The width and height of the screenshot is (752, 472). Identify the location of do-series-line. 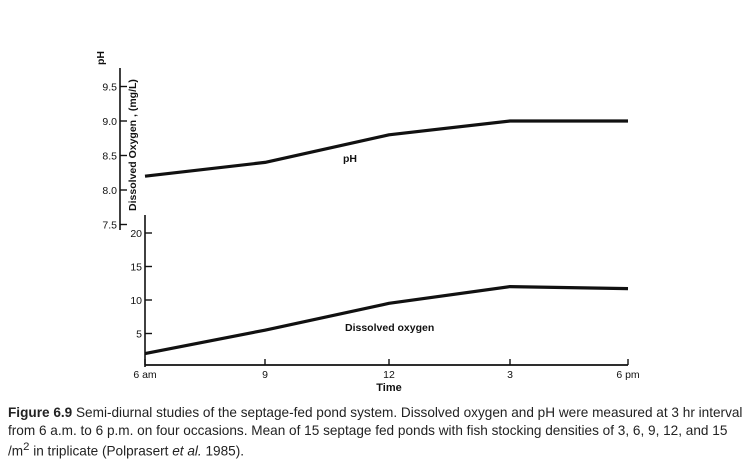
(386, 320).